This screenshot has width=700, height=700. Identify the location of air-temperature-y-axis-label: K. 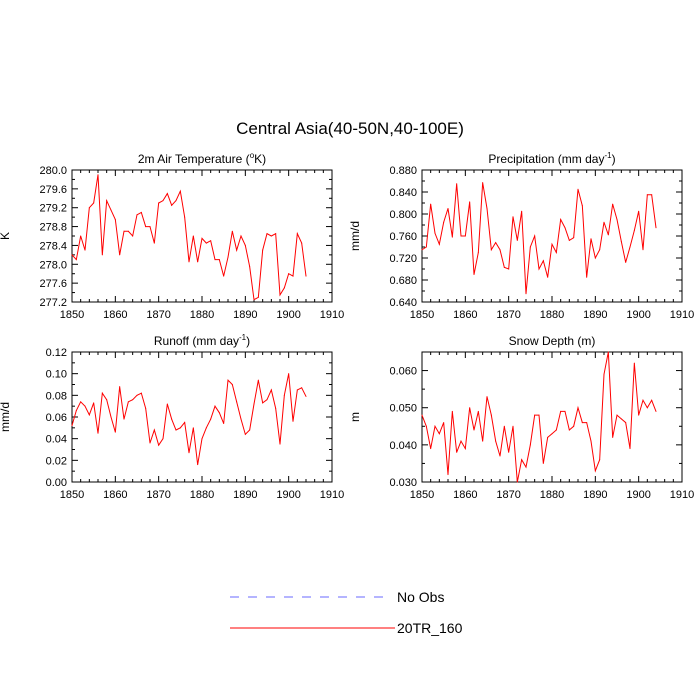
(6, 236).